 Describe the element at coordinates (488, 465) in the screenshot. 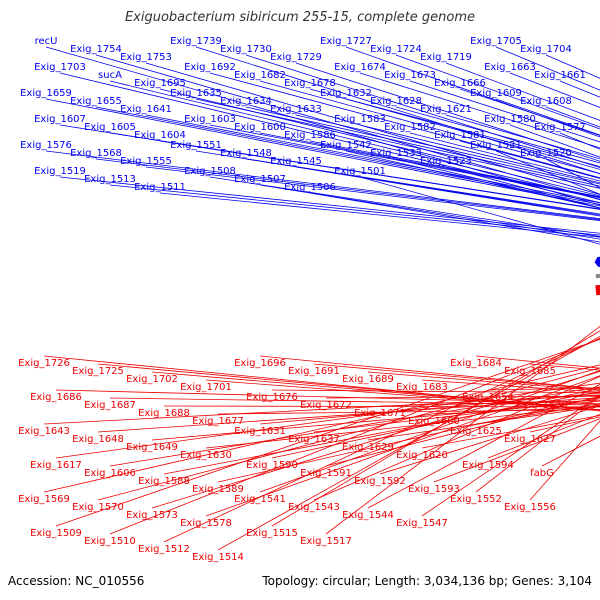

I see `reverse-gene-label: Exig_1594` at that location.